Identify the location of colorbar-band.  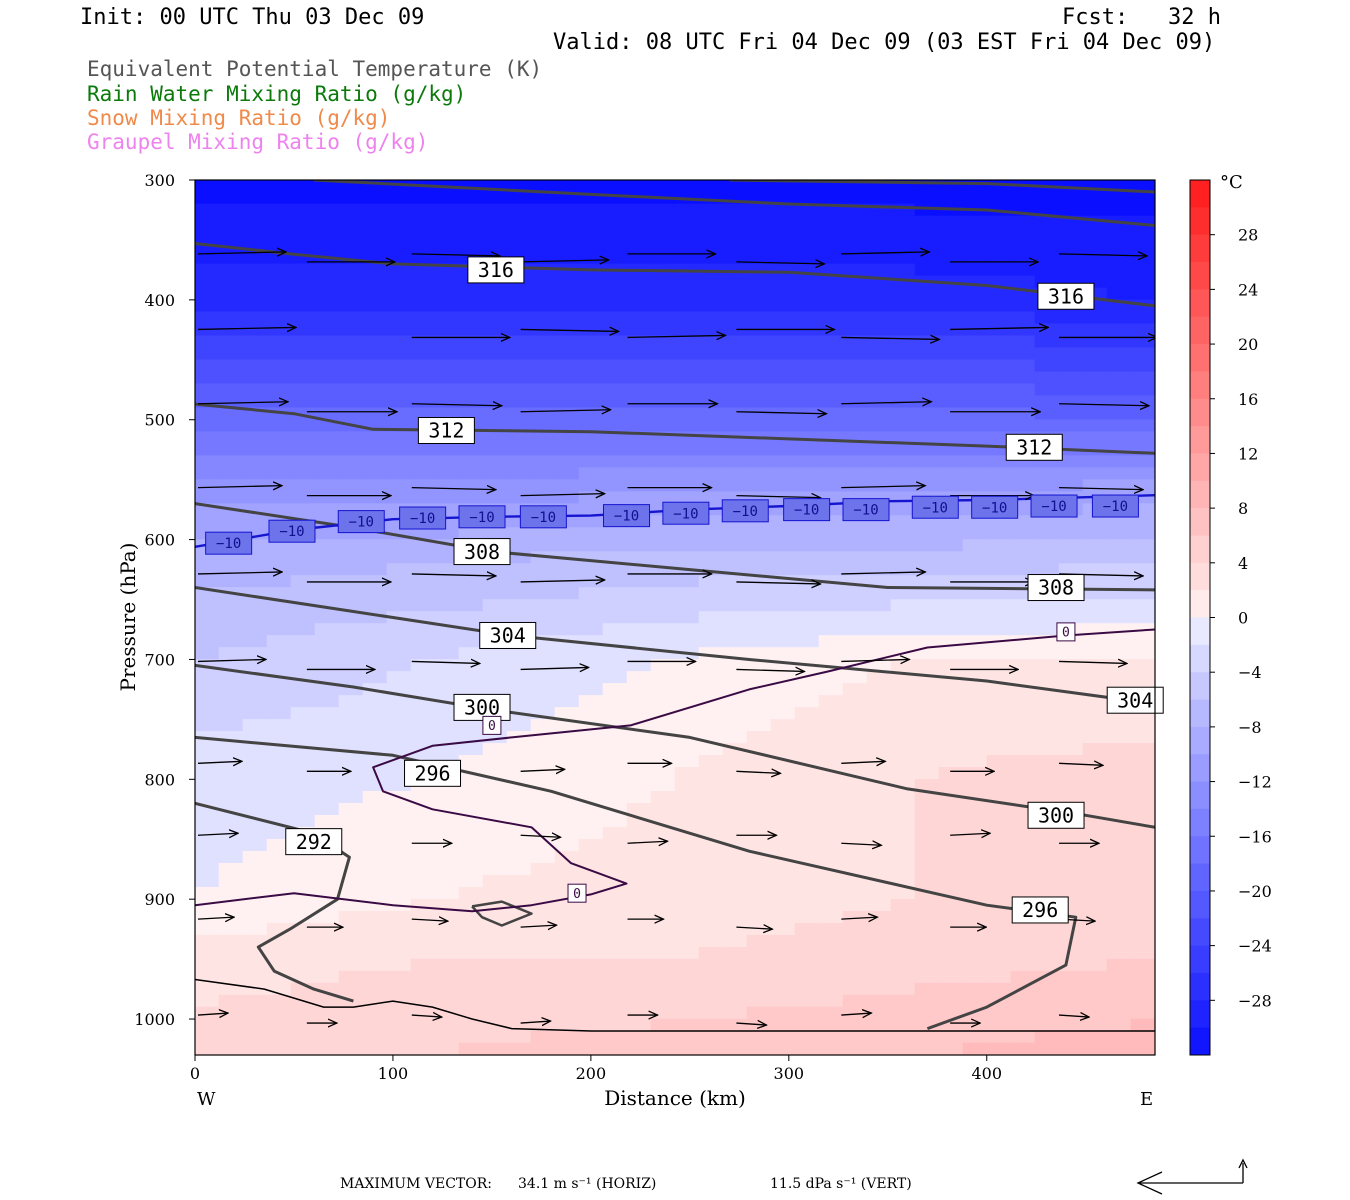
(1200, 549).